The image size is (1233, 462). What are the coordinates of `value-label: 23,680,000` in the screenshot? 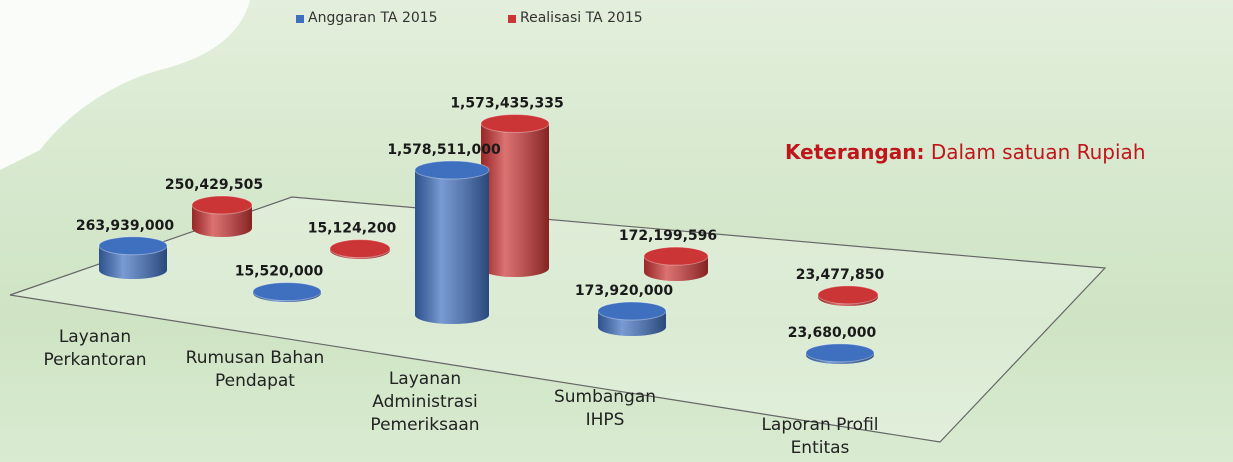 It's located at (832, 333).